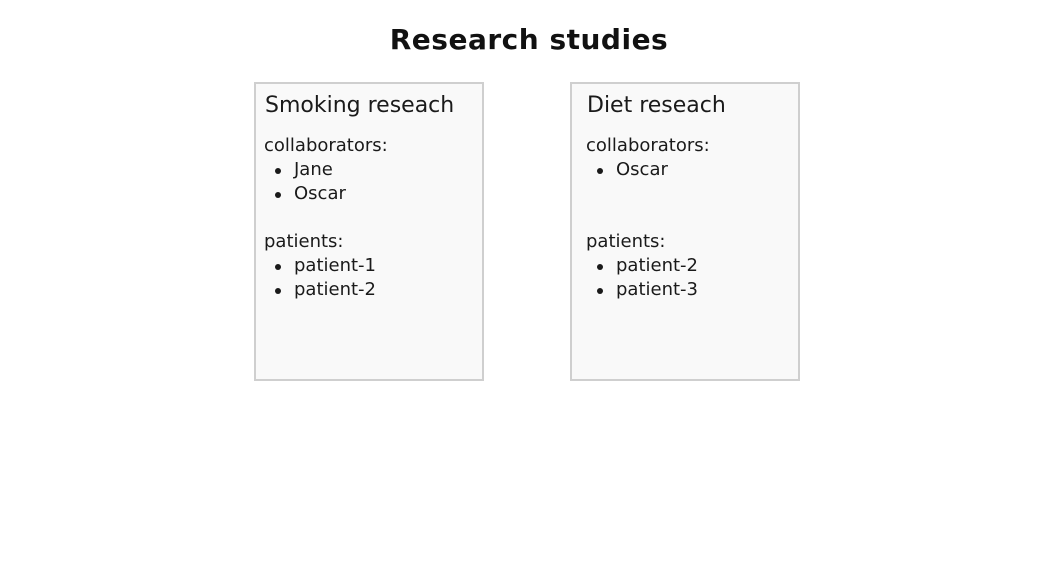  I want to click on patient-item: patient-1, so click(320, 266).